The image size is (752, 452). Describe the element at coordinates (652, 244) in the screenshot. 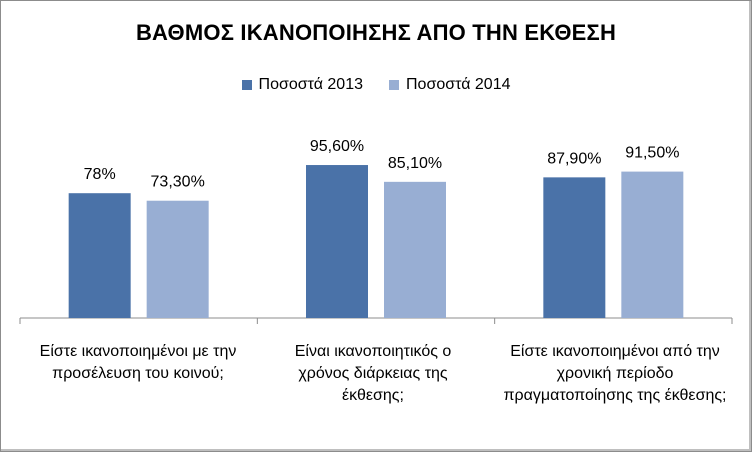

I see `bar-2014-cat3` at that location.